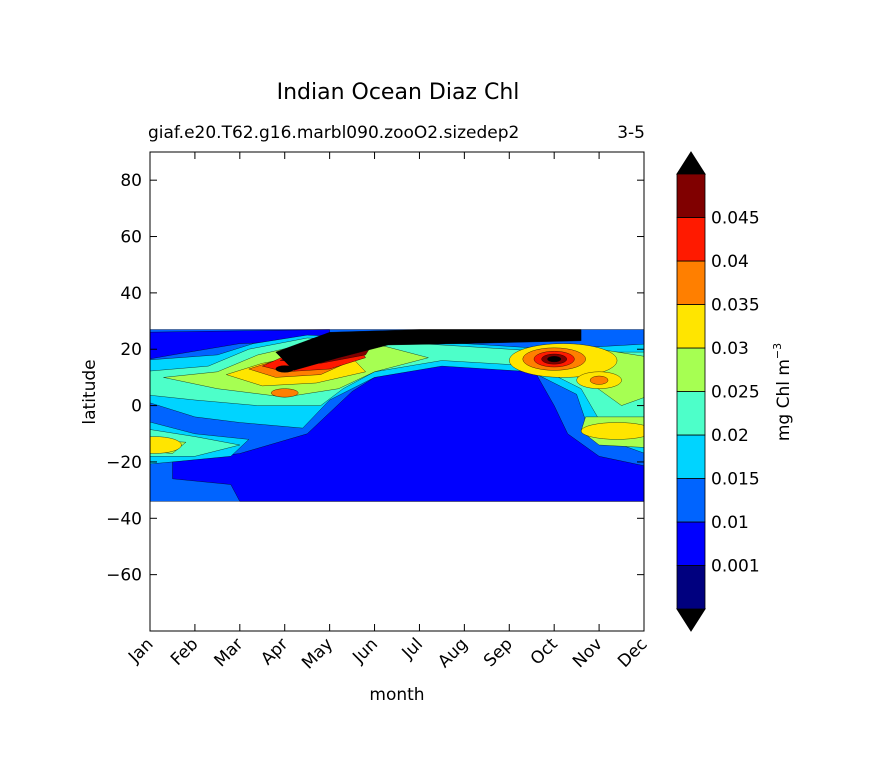  What do you see at coordinates (398, 92) in the screenshot?
I see `chart-title: Indian Ocean Diaz Chl` at bounding box center [398, 92].